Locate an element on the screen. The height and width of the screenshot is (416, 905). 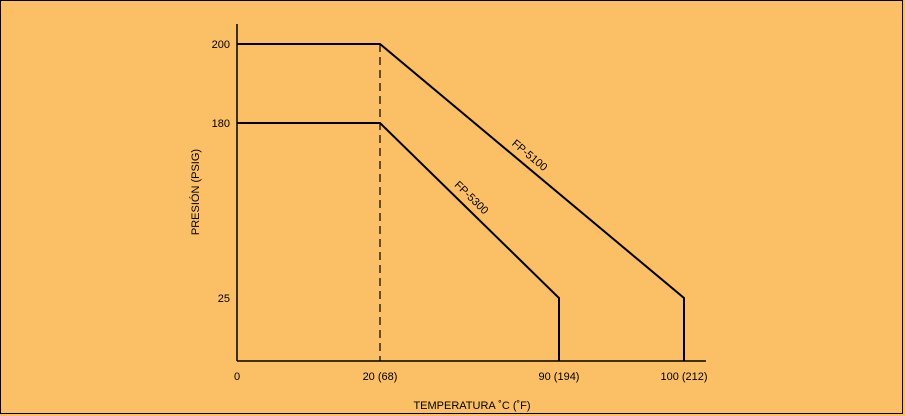
x-tick-label: 90 (194) is located at coordinates (559, 377).